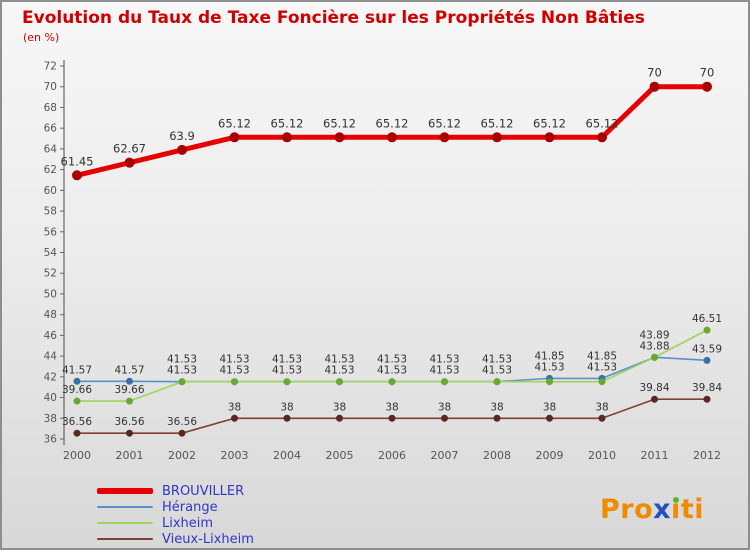  I want to click on x-tick-label: 2008, so click(497, 455).